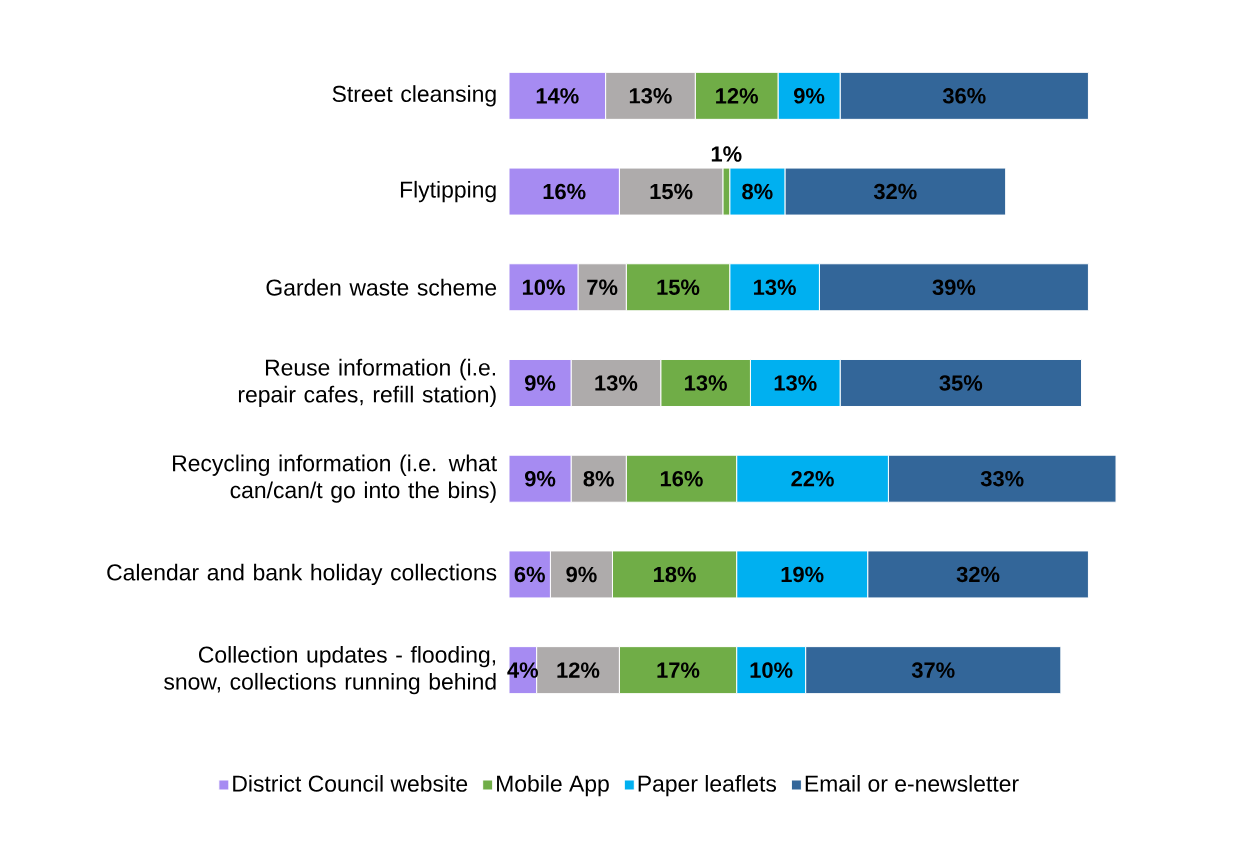  What do you see at coordinates (414, 96) in the screenshot?
I see `y-tick-label: Street cleansing` at bounding box center [414, 96].